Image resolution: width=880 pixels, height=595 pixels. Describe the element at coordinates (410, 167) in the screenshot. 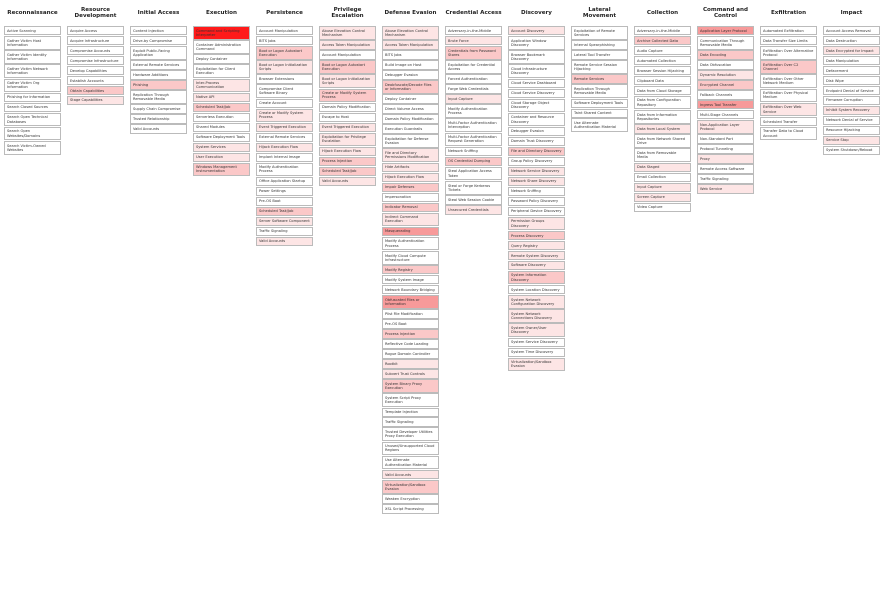

I see `technique-cell: Hide Artifacts` at that location.